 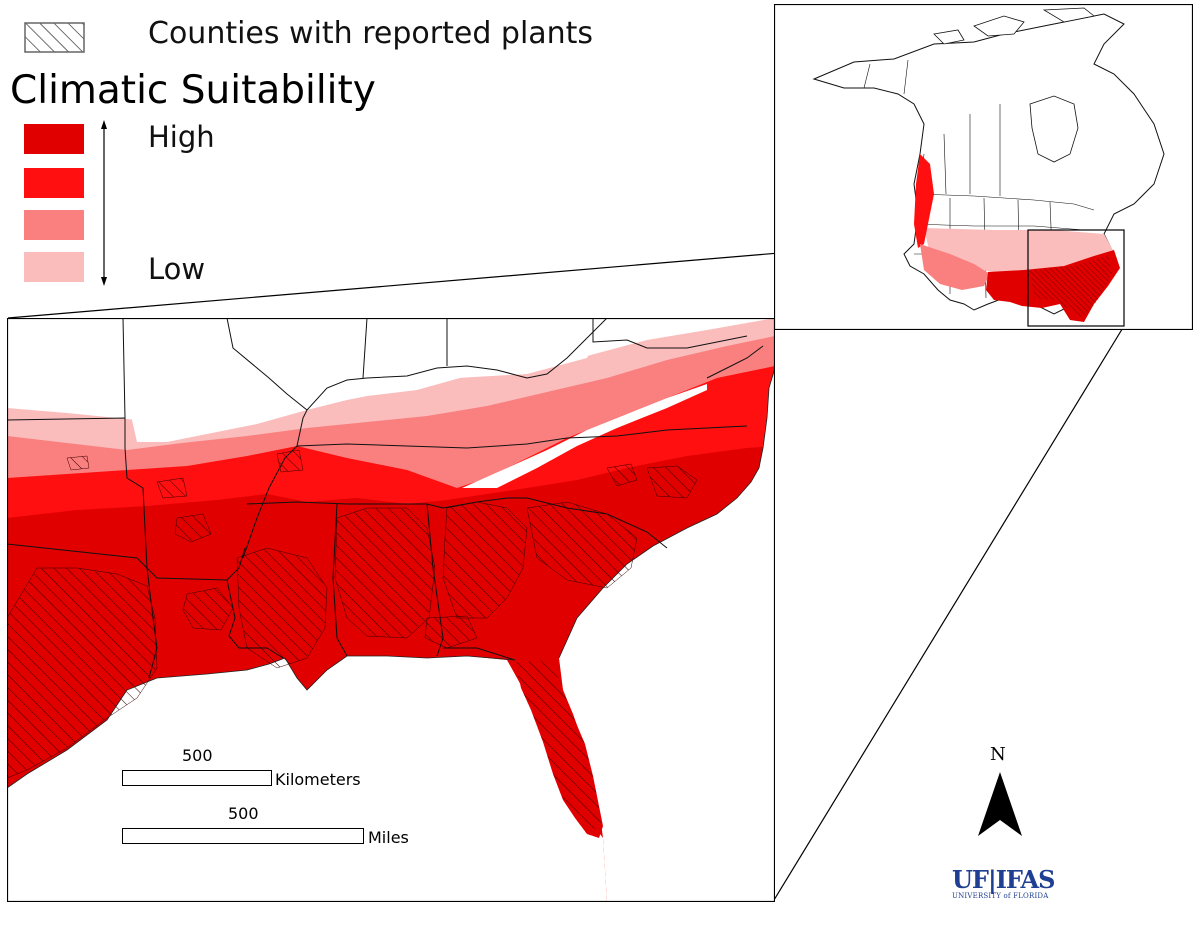 What do you see at coordinates (998, 754) in the screenshot?
I see `north-arrow-label: N` at bounding box center [998, 754].